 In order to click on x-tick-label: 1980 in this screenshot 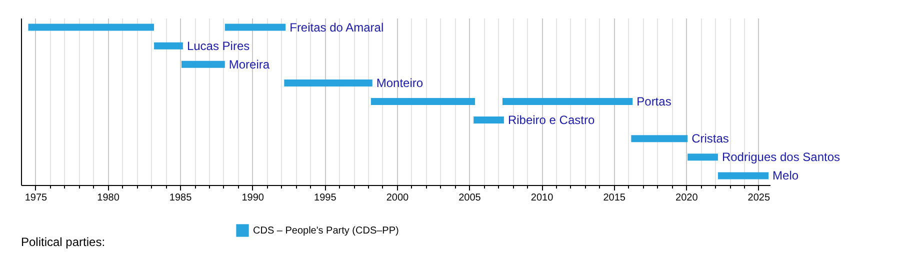, I will do `click(108, 198)`.